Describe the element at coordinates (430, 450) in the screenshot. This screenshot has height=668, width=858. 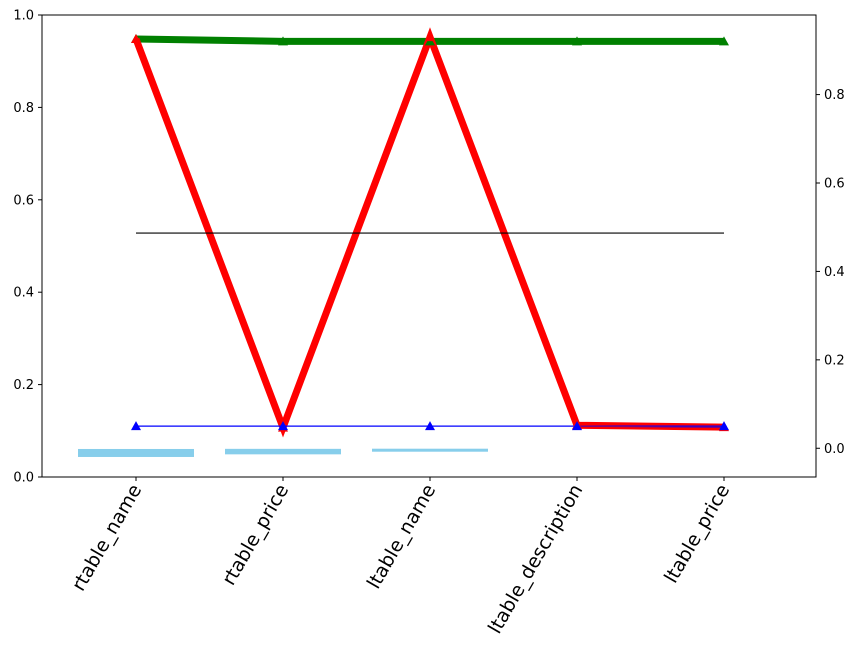
I see `bar-ltable_name` at that location.